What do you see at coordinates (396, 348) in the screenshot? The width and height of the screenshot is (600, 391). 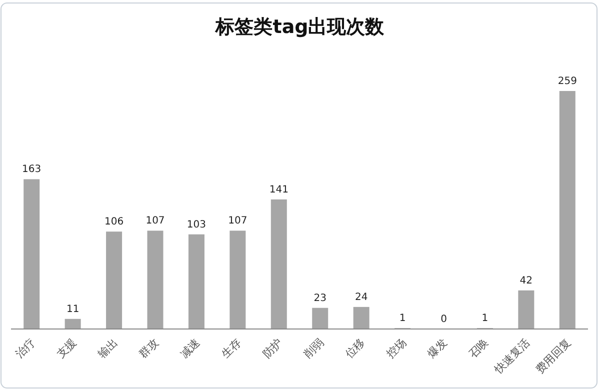 I see `x-tick-label: 控场` at bounding box center [396, 348].